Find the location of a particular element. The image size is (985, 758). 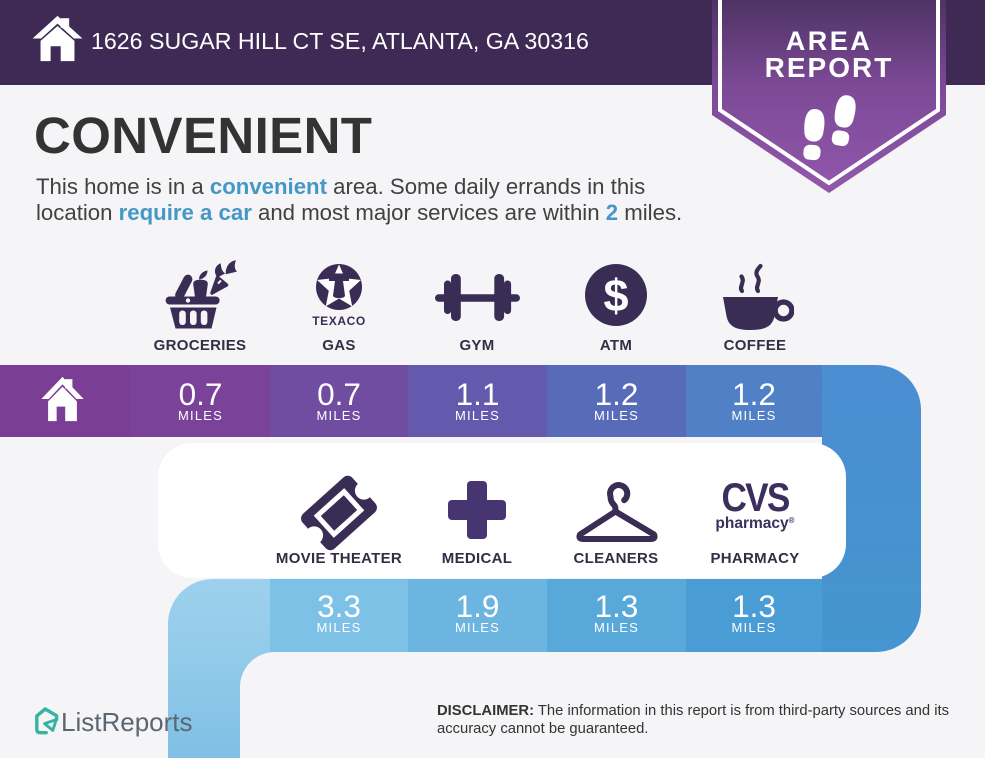

svg-text: AREA is located at coordinates (829, 41).